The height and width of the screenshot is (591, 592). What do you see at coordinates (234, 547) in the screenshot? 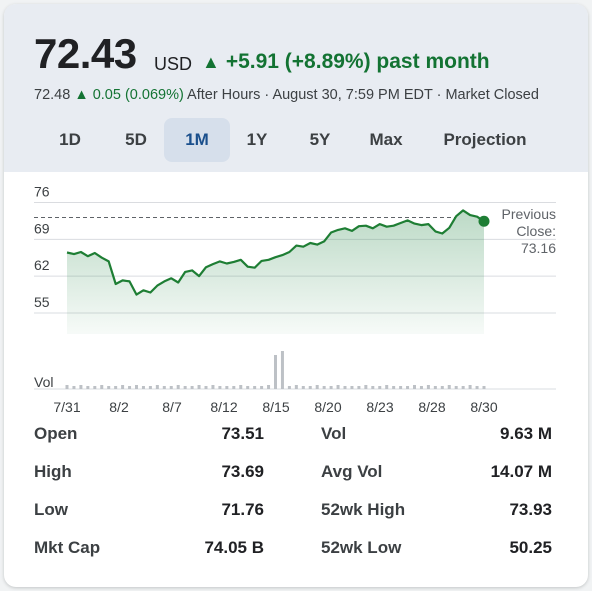
I see `stat-value-mkt-cap: 74.05 B` at bounding box center [234, 547].